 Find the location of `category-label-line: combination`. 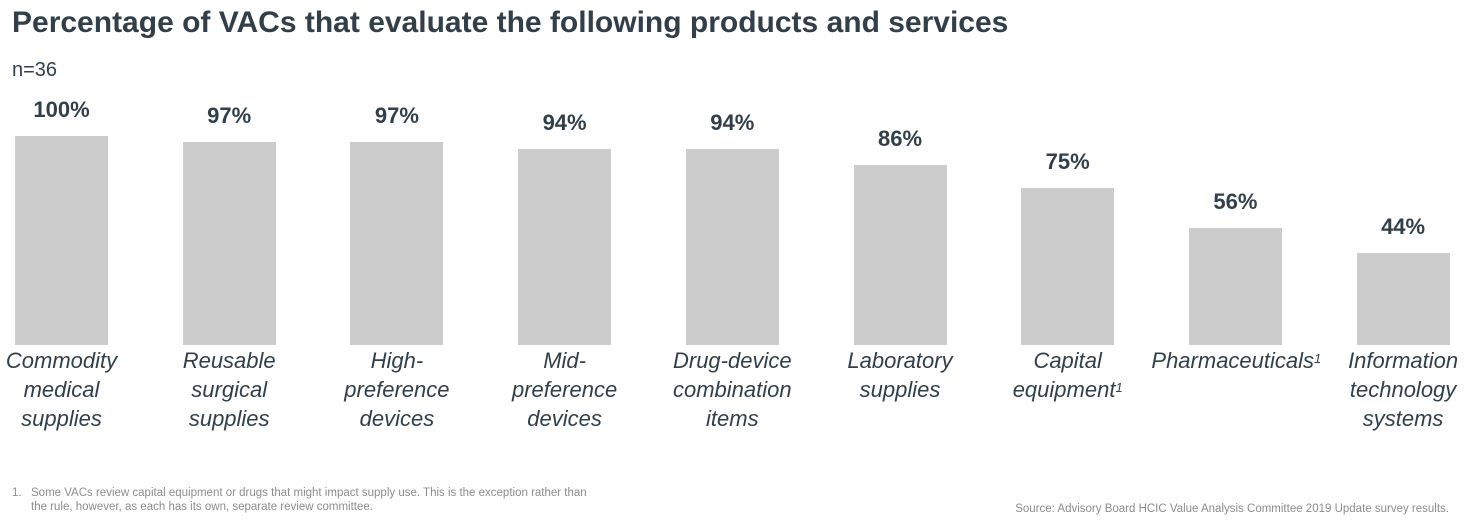

category-label-line: combination is located at coordinates (732, 389).